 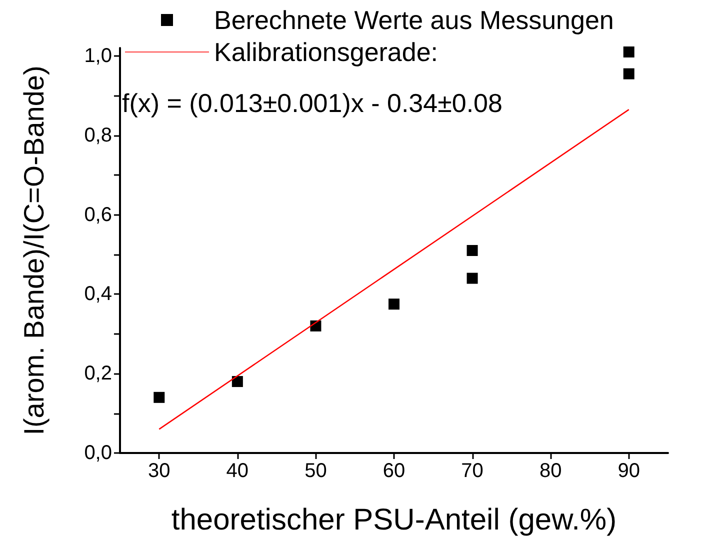 What do you see at coordinates (326, 52) in the screenshot?
I see `legend-label: Kalibrationsgerade:` at bounding box center [326, 52].